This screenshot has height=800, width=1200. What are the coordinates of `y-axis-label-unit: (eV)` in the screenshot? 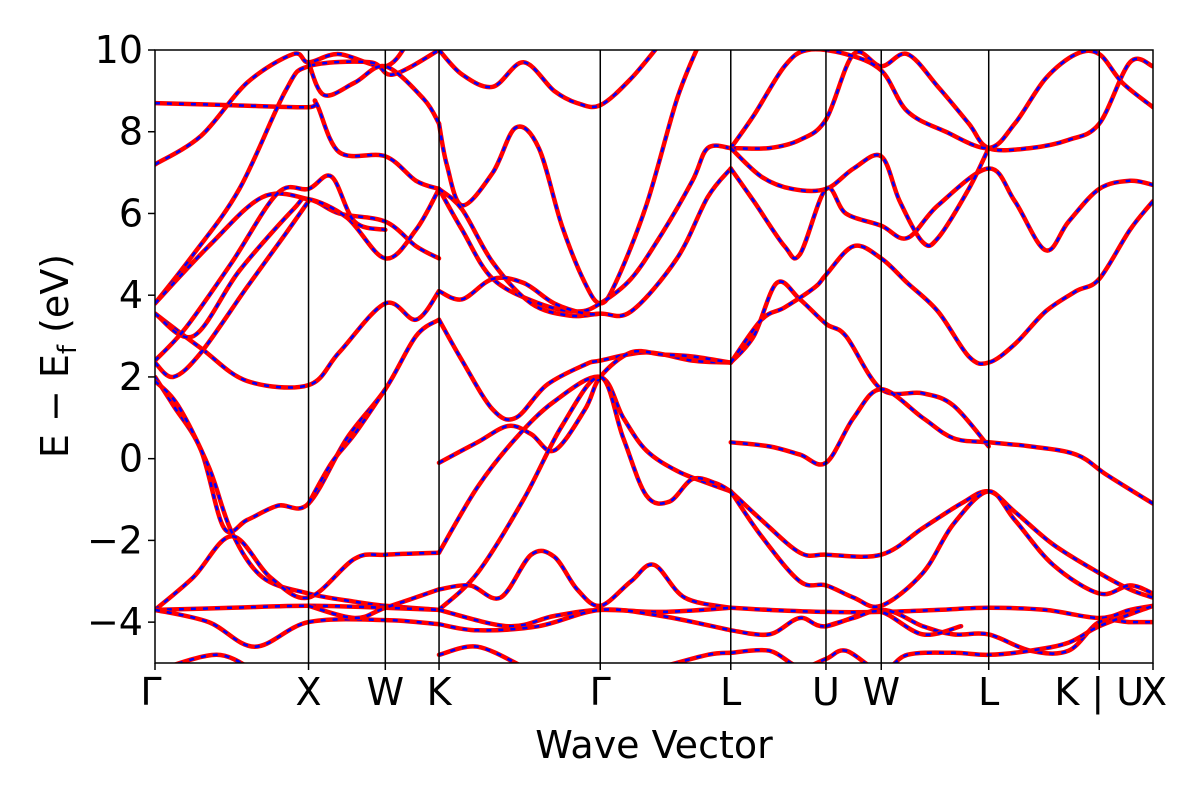 It's located at (55, 299).